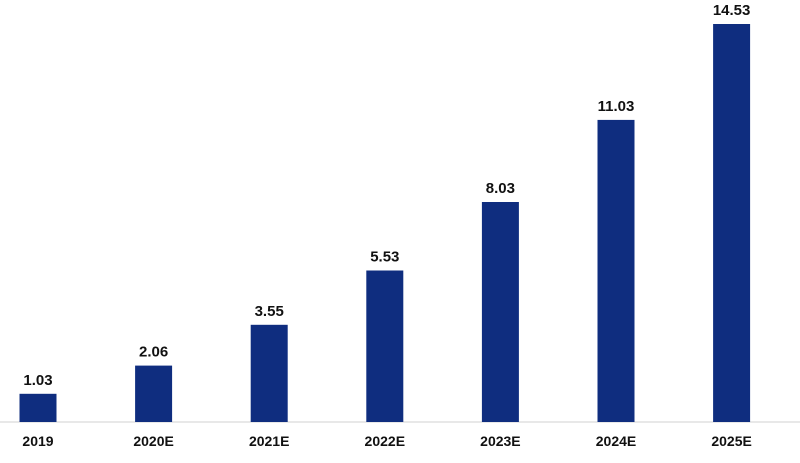 The width and height of the screenshot is (800, 463). I want to click on bar-2021E, so click(269, 373).